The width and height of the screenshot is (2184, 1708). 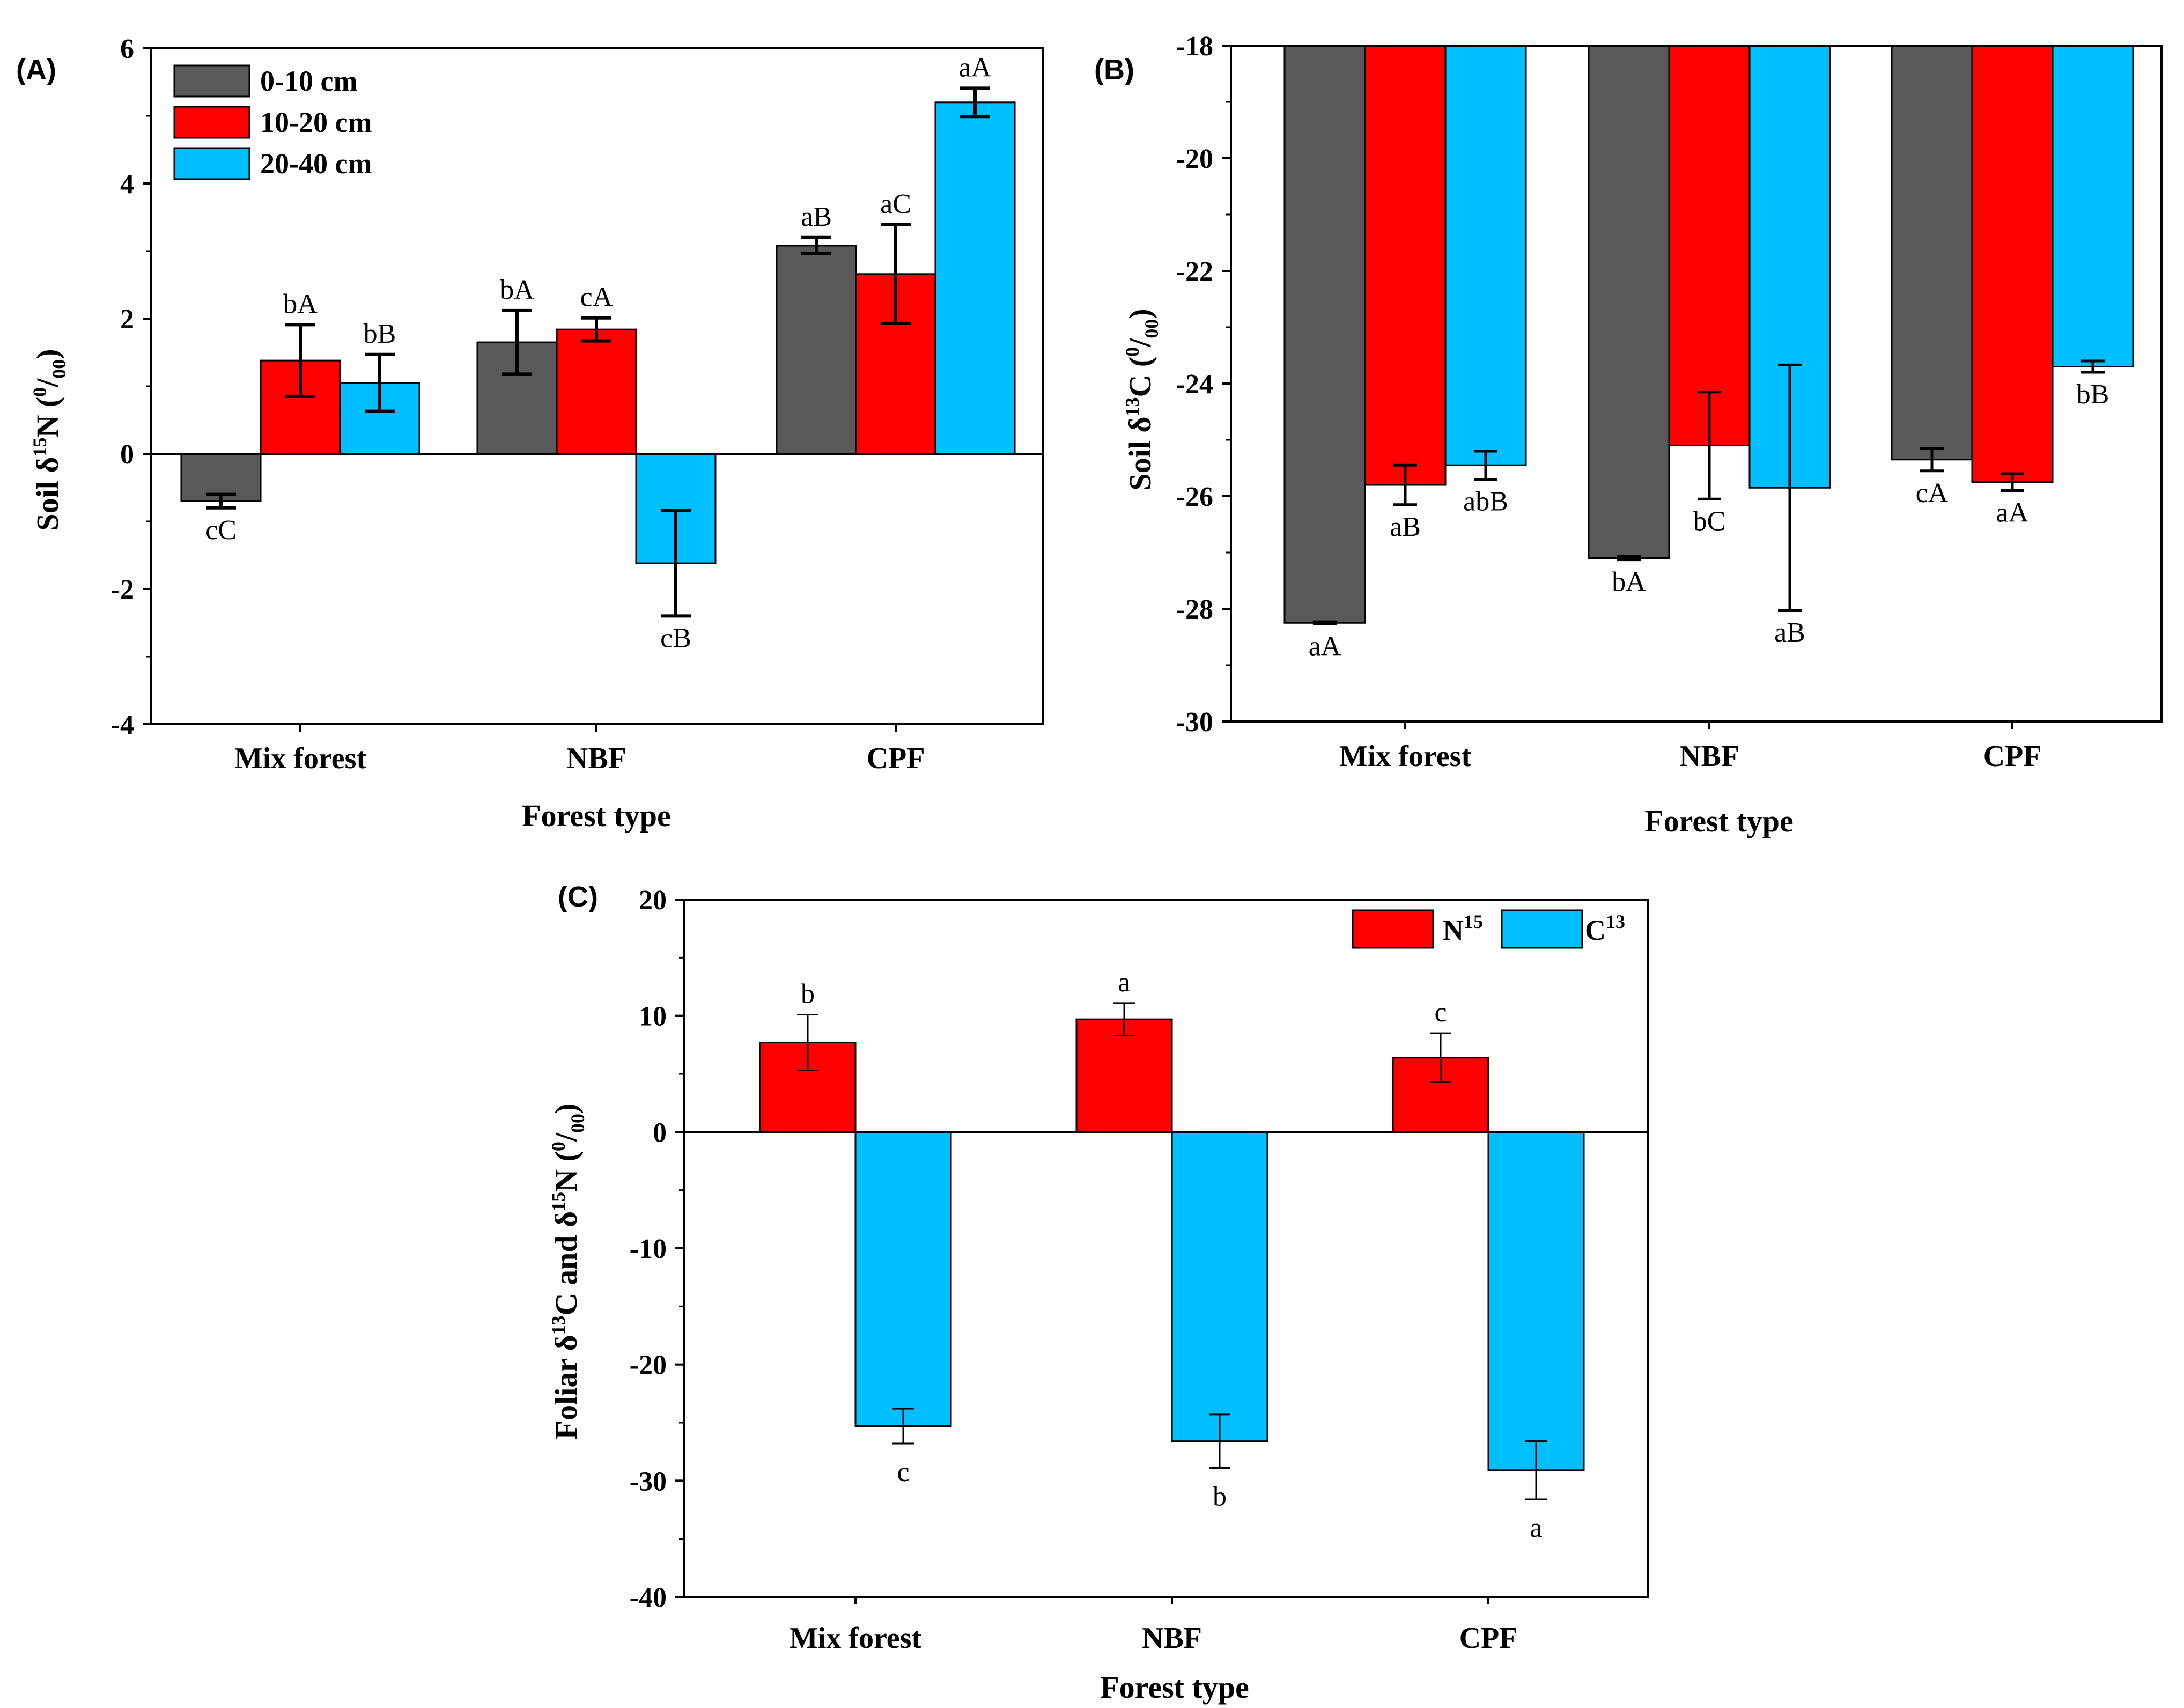 What do you see at coordinates (1405, 757) in the screenshot?
I see `panel-b-category-label-mix-forest: Mix forest` at bounding box center [1405, 757].